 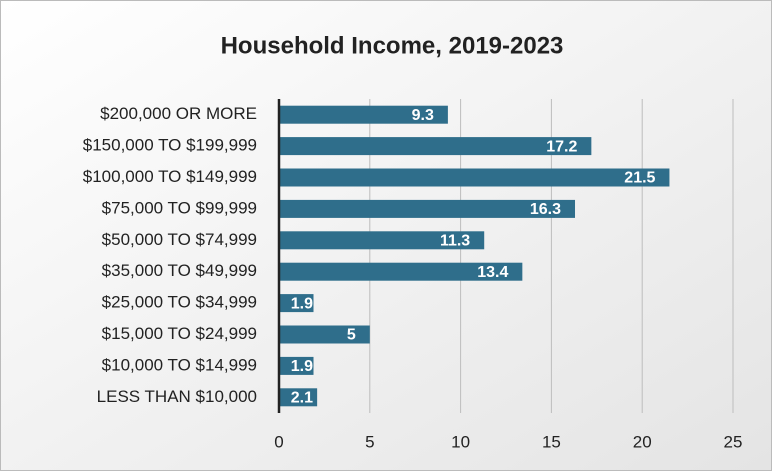 I want to click on data-label: 2.1, so click(x=302, y=398).